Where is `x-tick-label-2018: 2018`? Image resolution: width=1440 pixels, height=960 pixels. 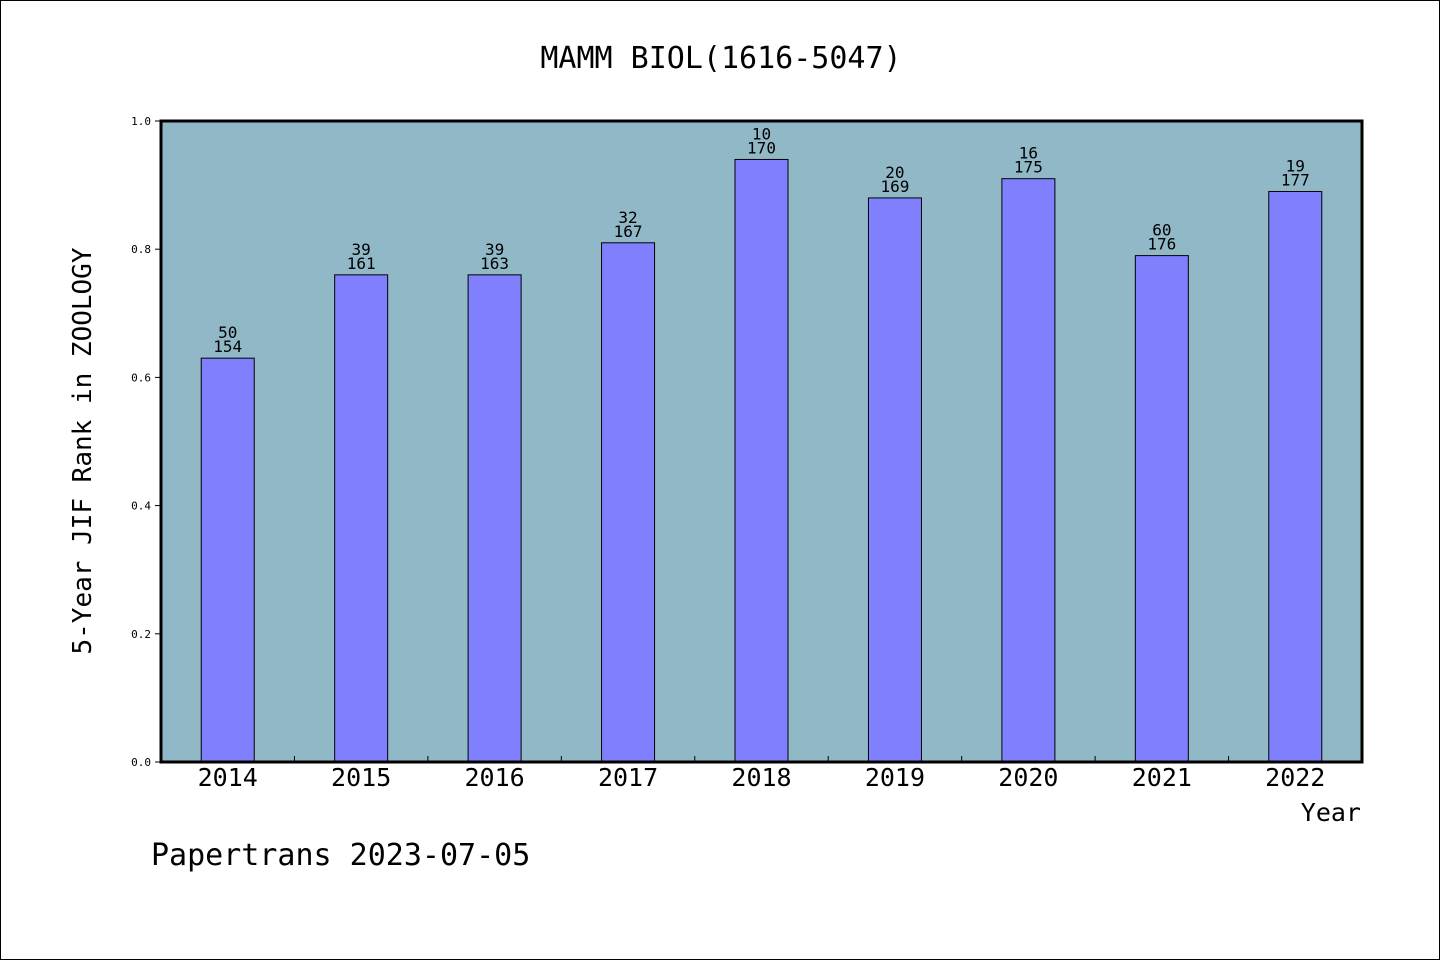
x-tick-label-2018: 2018 is located at coordinates (761, 777).